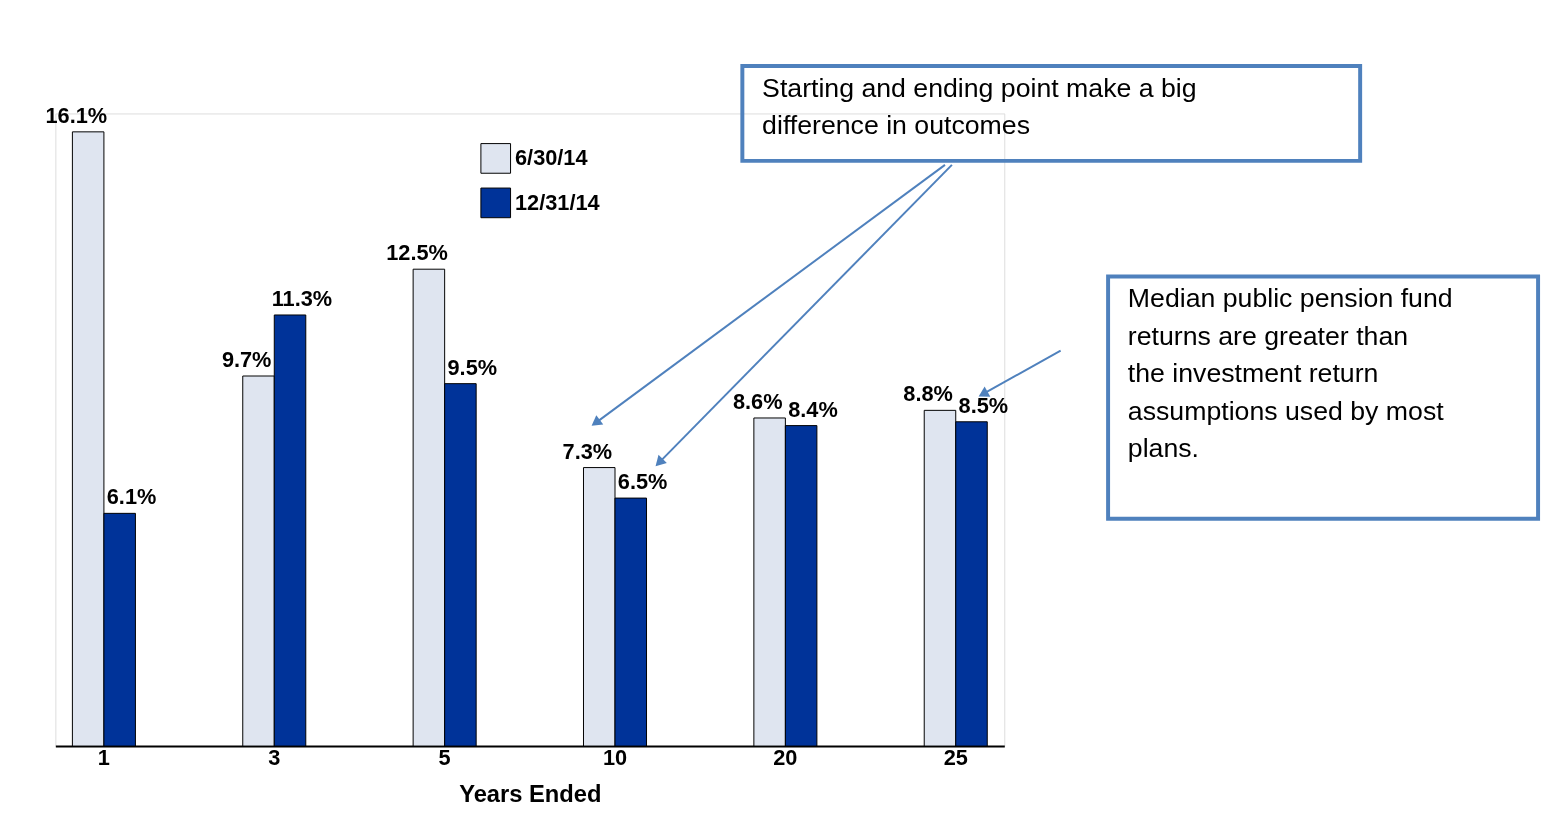  What do you see at coordinates (1290, 373) in the screenshot?
I see `text: Median public pension fund returns are greater than the investment return assumptions used by most plans.` at bounding box center [1290, 373].